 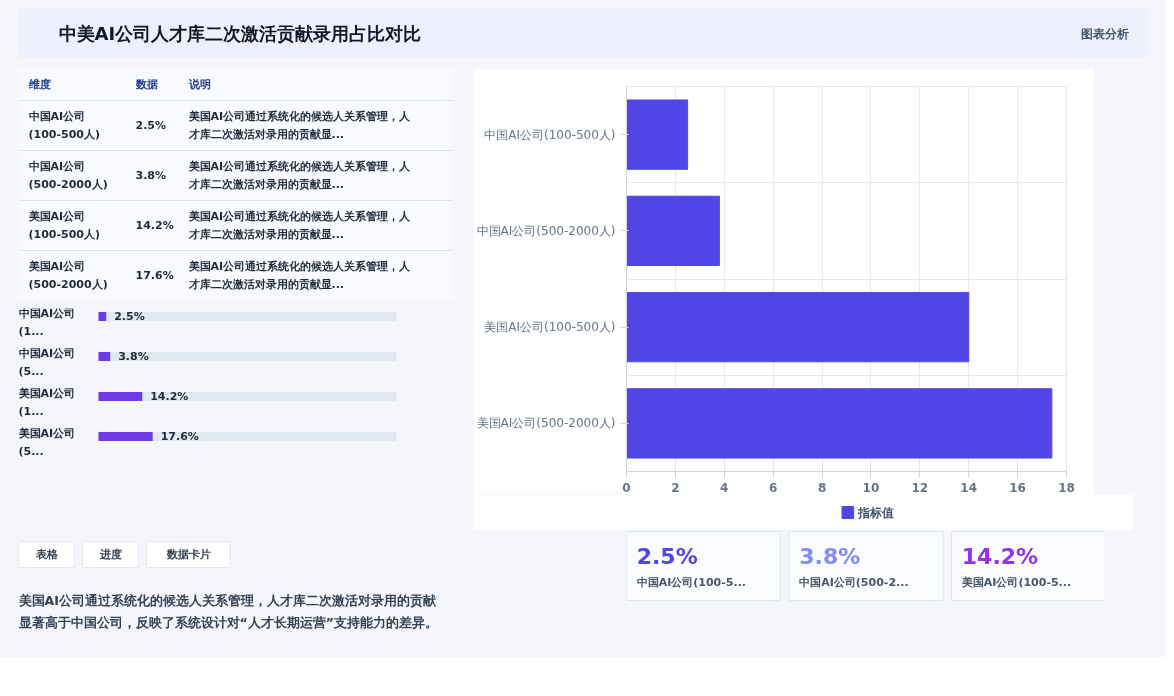 What do you see at coordinates (920, 487) in the screenshot?
I see `x-tick-label: 12` at bounding box center [920, 487].